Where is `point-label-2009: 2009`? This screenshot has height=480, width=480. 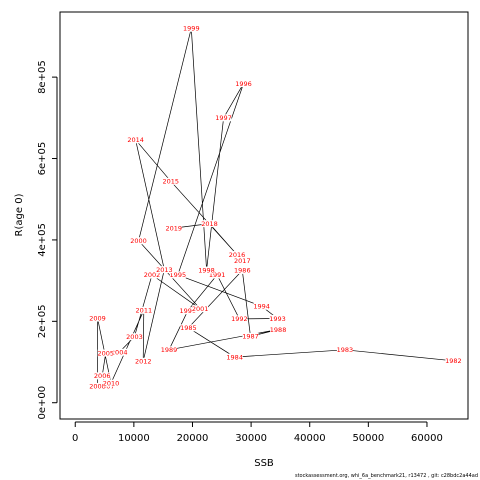 point-label-2009: 2009 is located at coordinates (97, 318).